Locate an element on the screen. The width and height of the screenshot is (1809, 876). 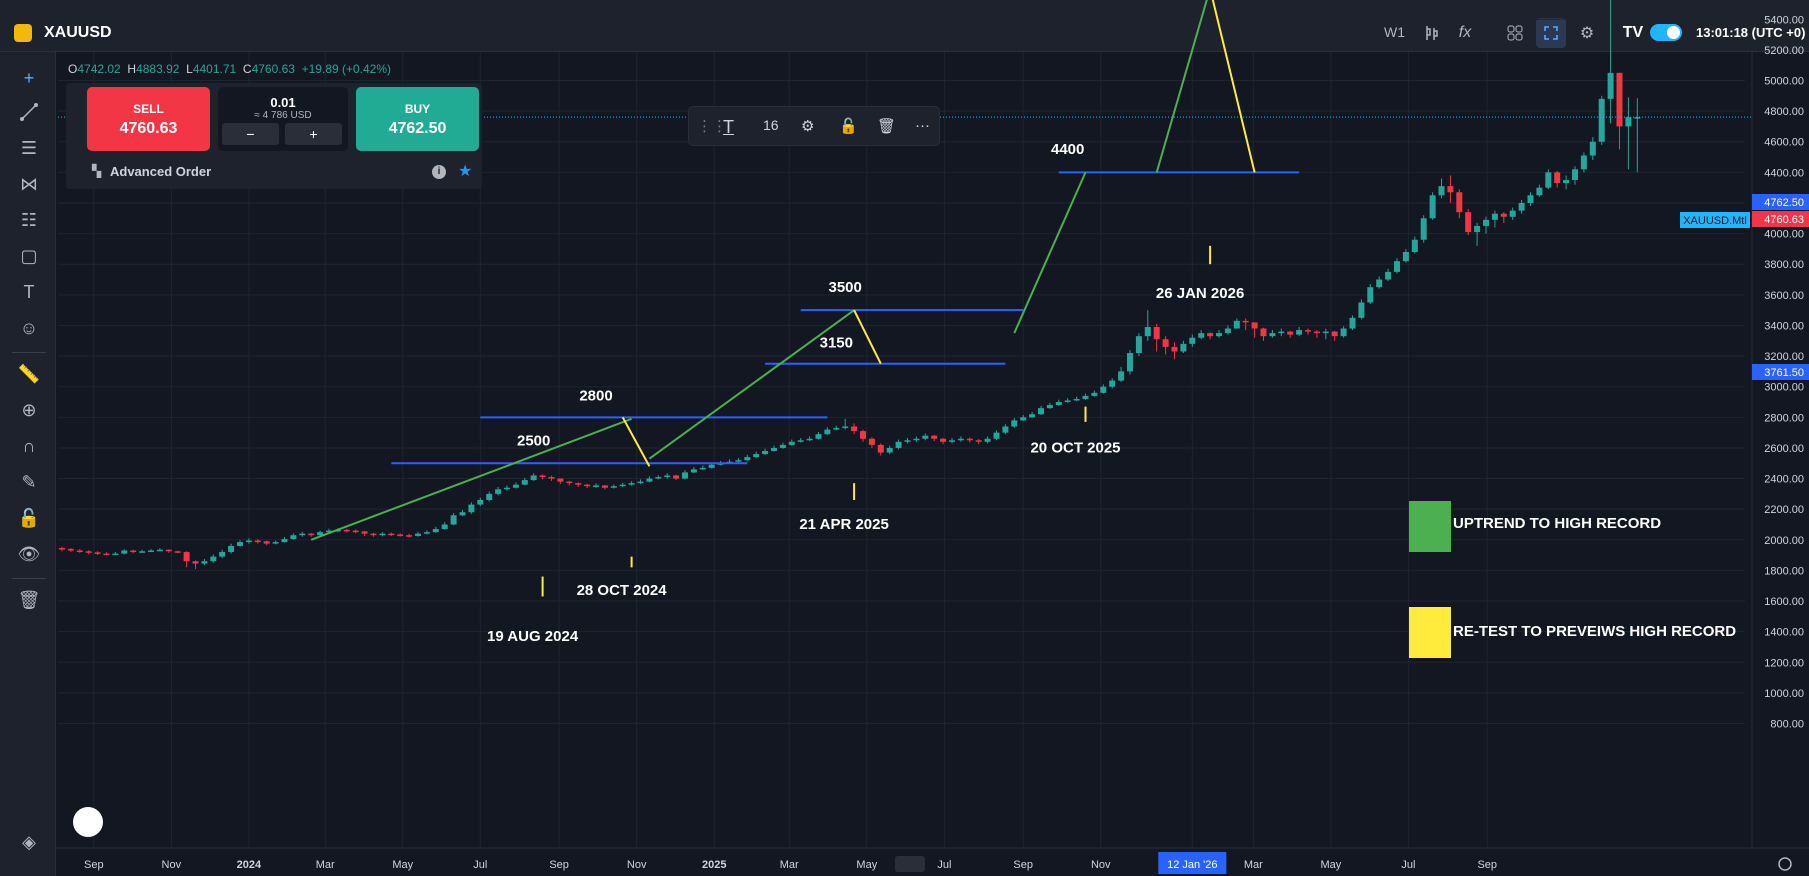
star-icon: ★ is located at coordinates (465, 171).